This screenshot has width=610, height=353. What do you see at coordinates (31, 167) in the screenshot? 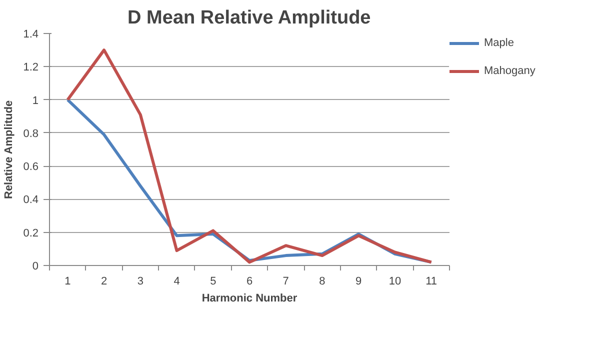
I see `y-tick-label: 0.6` at bounding box center [31, 167].